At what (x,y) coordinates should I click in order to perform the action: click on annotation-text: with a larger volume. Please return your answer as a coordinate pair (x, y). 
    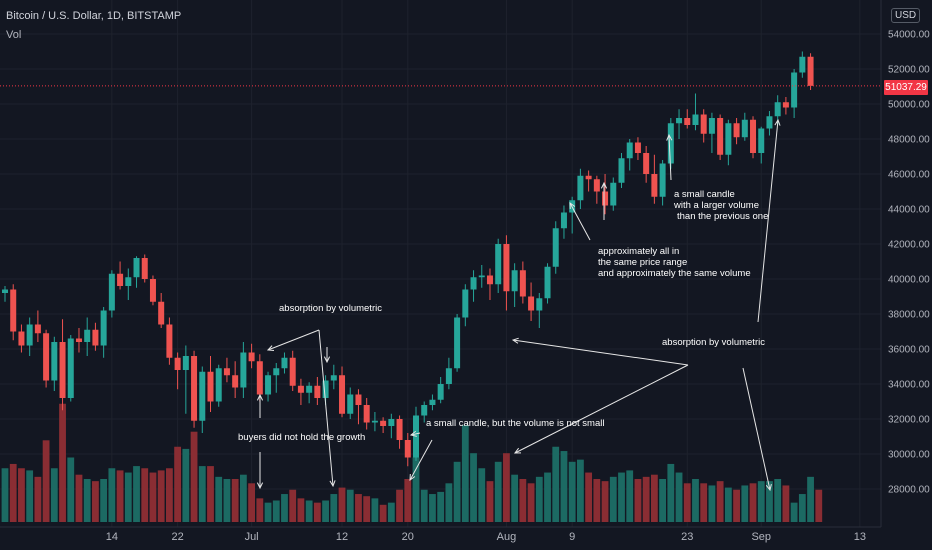
    Looking at the image, I should click on (716, 205).